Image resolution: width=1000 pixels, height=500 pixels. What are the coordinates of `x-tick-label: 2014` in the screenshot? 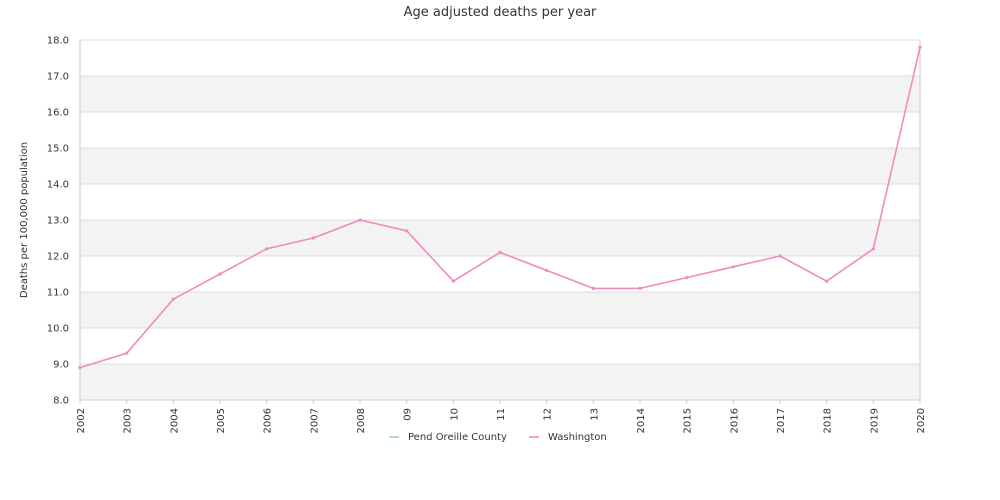 It's located at (641, 420).